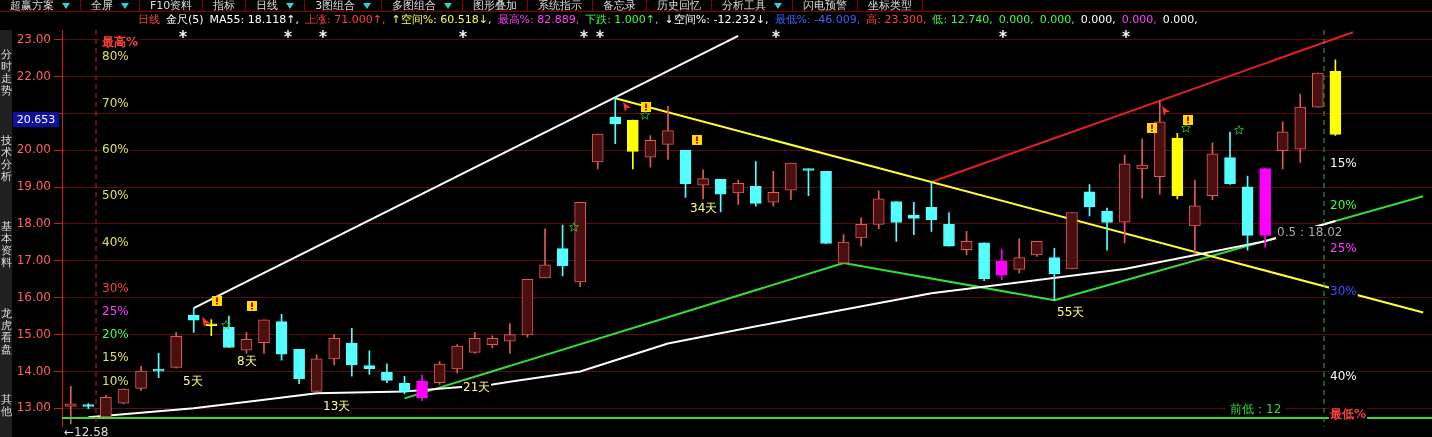  What do you see at coordinates (962, 20) in the screenshot?
I see `text: 低: 12.740,` at bounding box center [962, 20].